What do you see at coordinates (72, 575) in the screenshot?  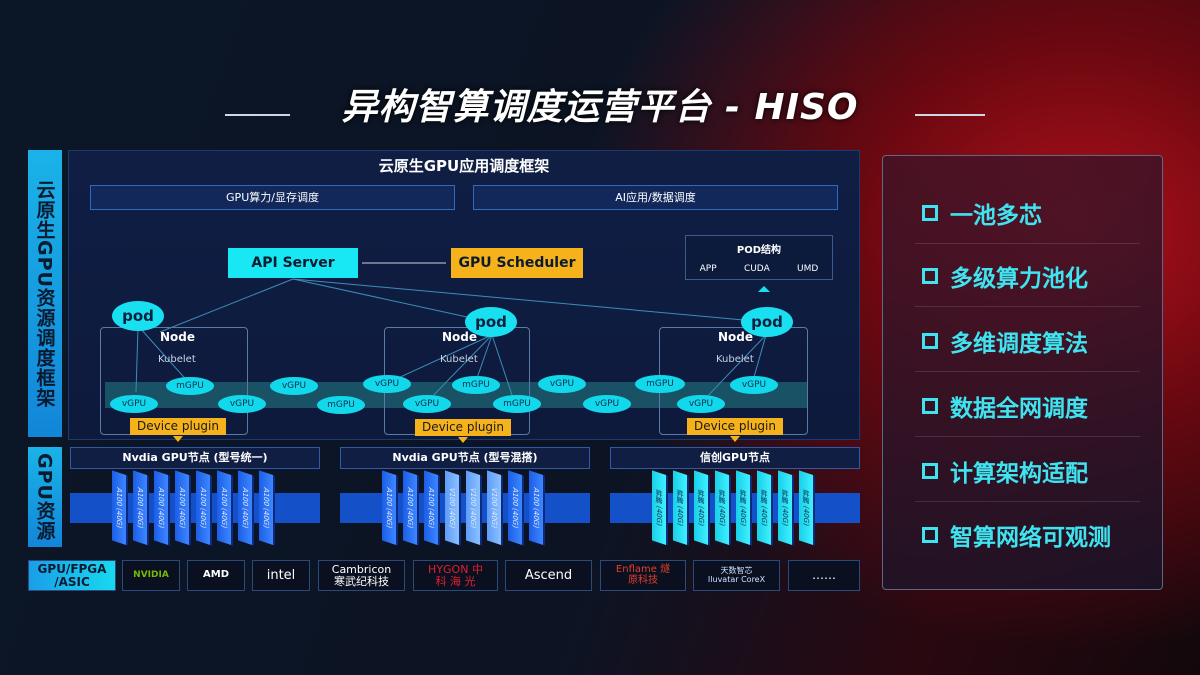 I see `vendor-category-label: GPU/FPGA /ASIC` at bounding box center [72, 575].